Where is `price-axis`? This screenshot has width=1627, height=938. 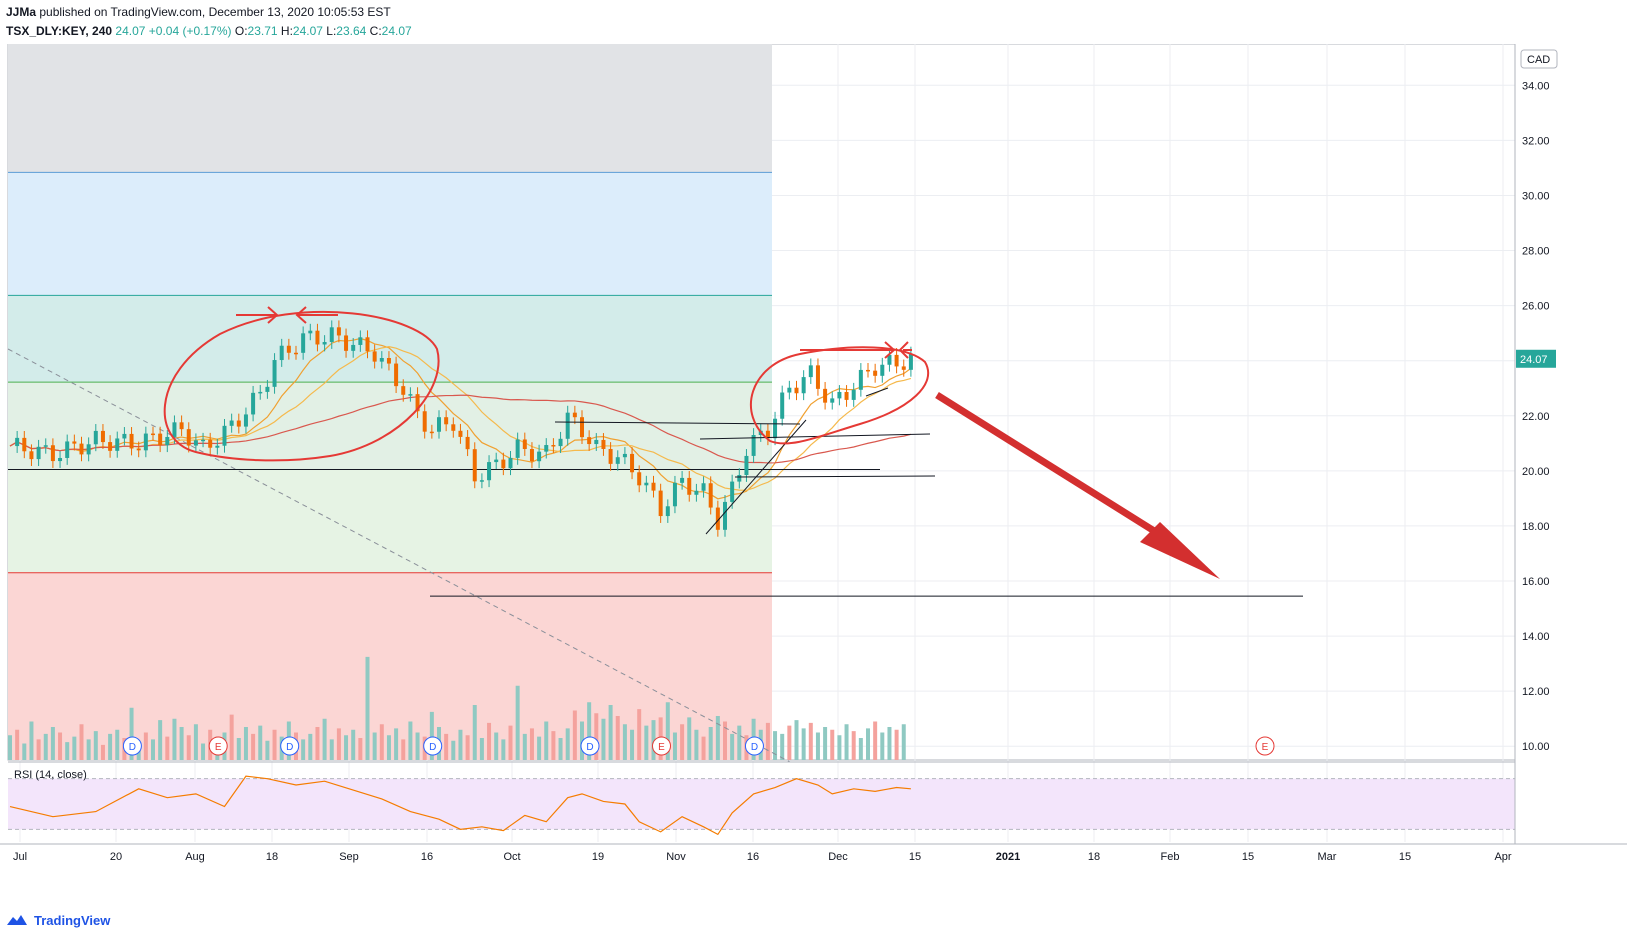 price-axis is located at coordinates (1571, 443).